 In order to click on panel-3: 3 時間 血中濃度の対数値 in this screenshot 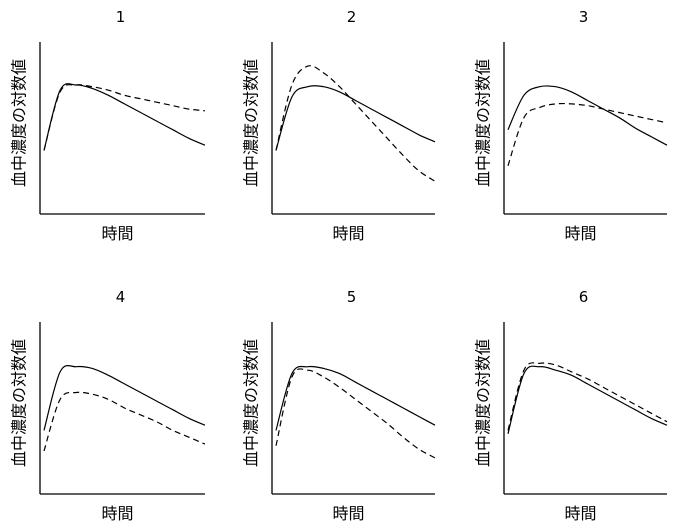, I will do `click(571, 125)`.